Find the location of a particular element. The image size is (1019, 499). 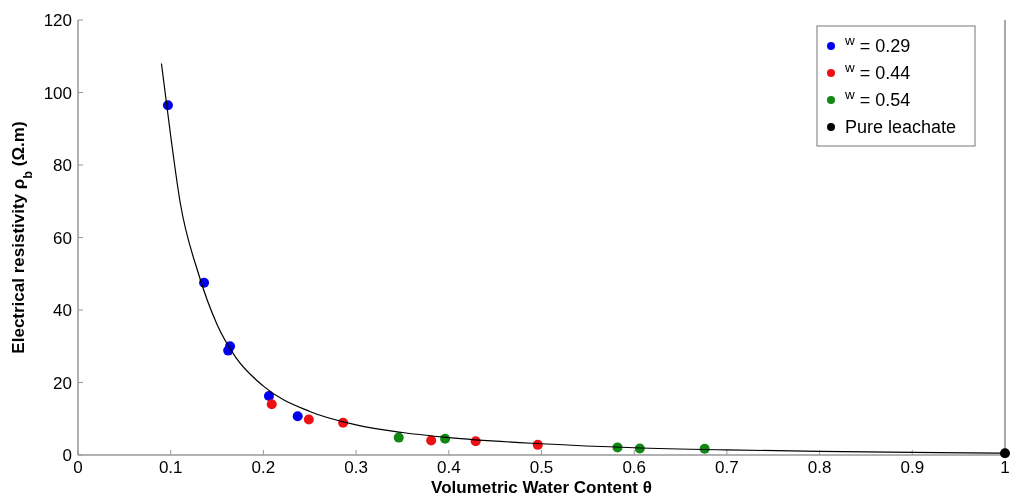

y-tick-label: 120 is located at coordinates (57, 20).